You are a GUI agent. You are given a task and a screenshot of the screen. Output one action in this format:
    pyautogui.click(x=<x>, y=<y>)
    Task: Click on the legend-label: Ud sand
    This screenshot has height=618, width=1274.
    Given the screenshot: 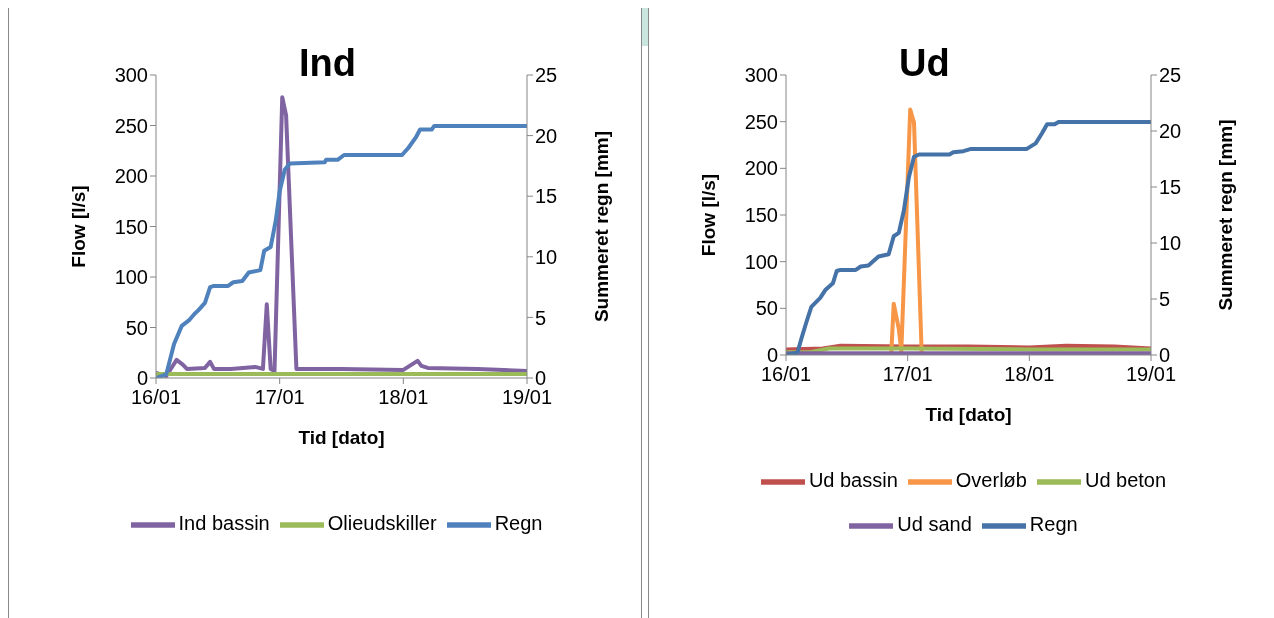 What is the action you would take?
    pyautogui.click(x=934, y=524)
    